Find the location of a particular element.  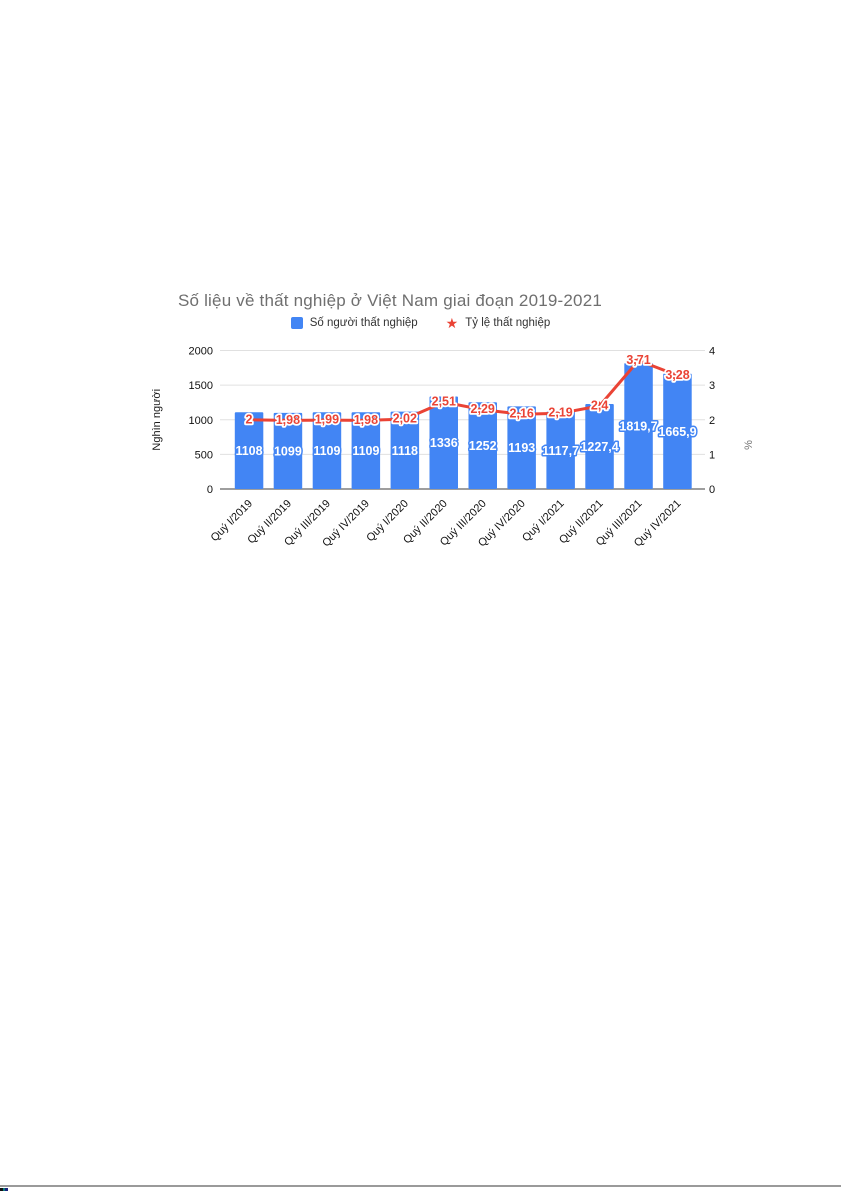

line-value-label: 2,02 is located at coordinates (405, 419).